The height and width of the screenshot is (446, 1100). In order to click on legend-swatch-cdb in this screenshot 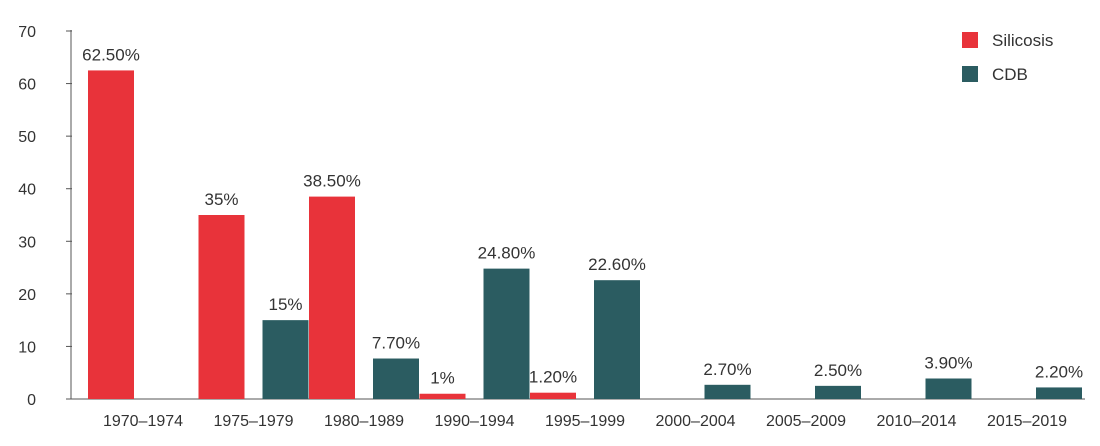, I will do `click(970, 74)`.